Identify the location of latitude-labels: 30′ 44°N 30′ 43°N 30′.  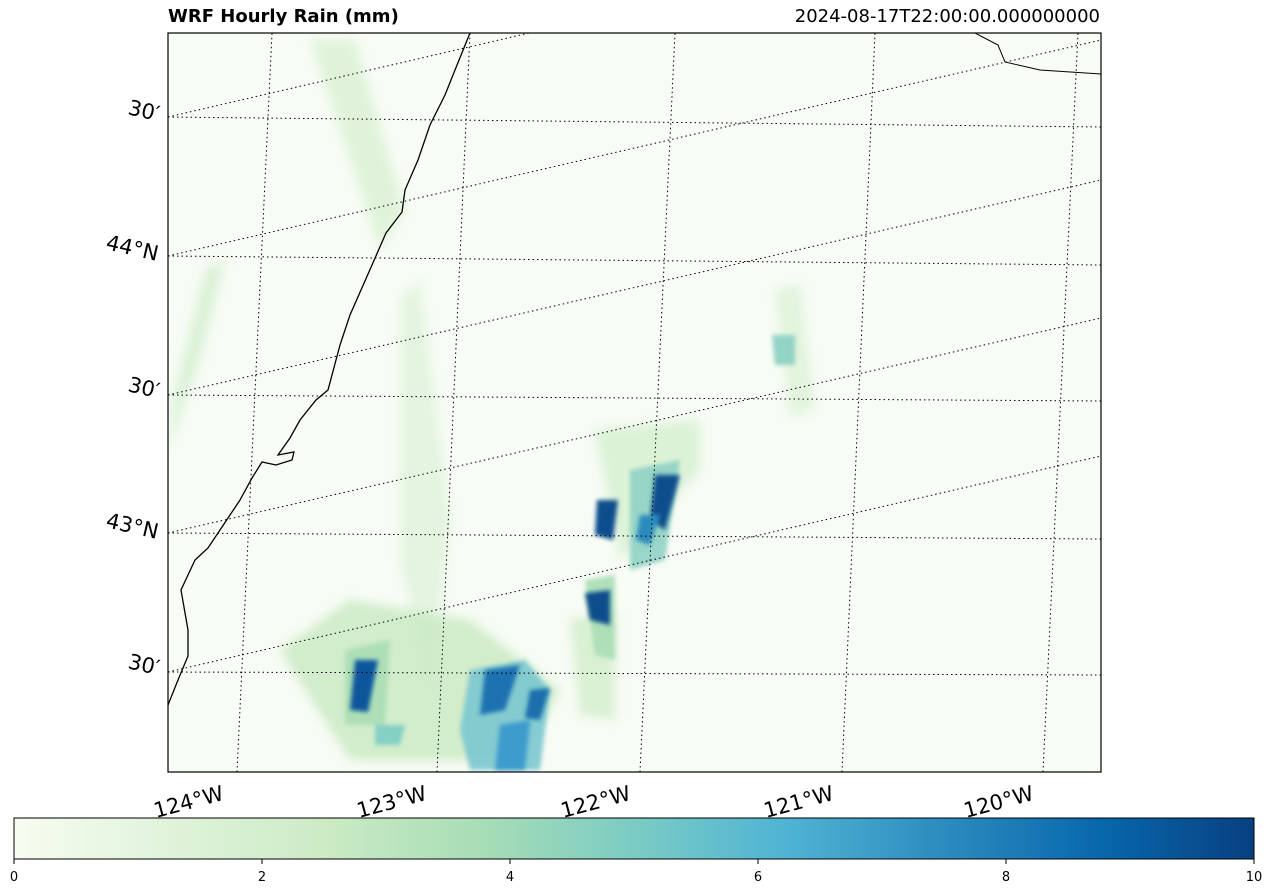
(133, 387).